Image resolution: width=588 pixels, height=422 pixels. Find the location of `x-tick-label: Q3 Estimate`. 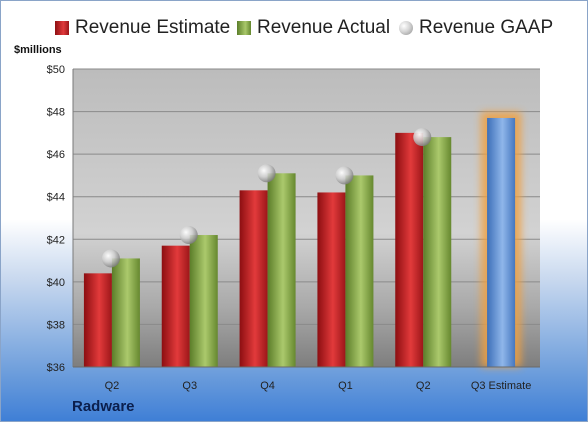

x-tick-label: Q3 Estimate is located at coordinates (501, 386).